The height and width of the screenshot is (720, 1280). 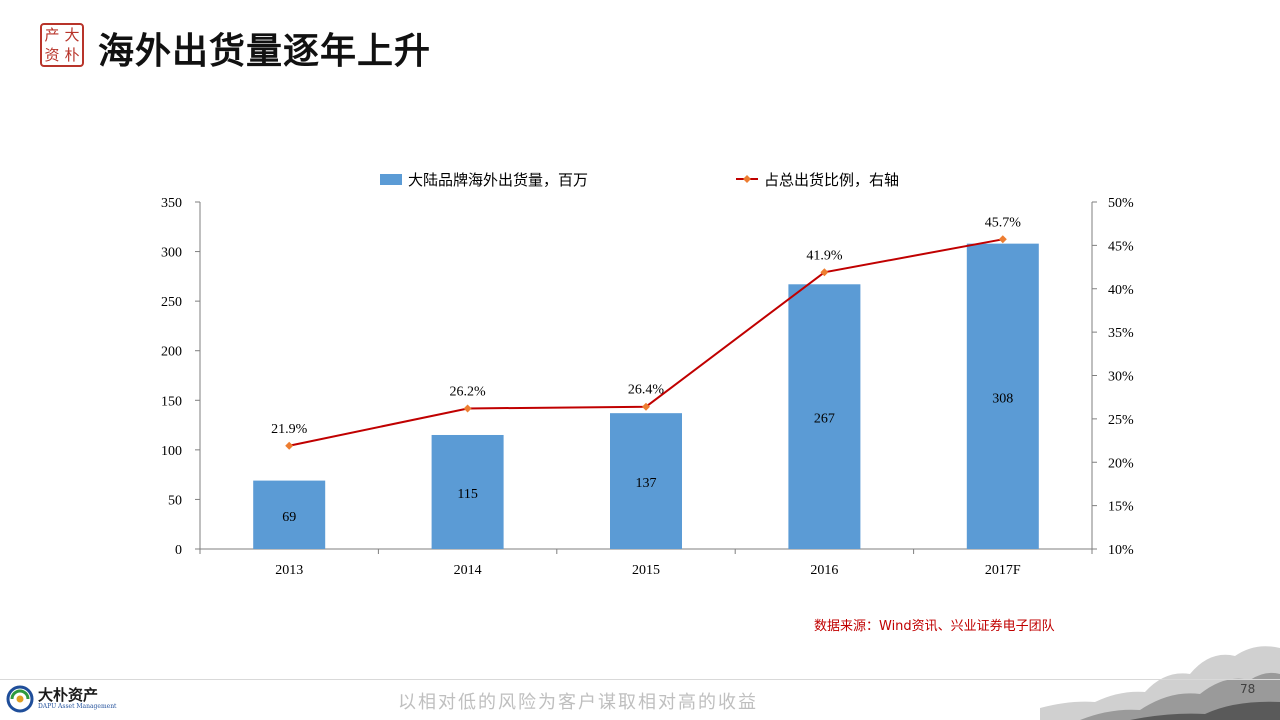 What do you see at coordinates (646, 483) in the screenshot?
I see `bar-value-label: 137` at bounding box center [646, 483].